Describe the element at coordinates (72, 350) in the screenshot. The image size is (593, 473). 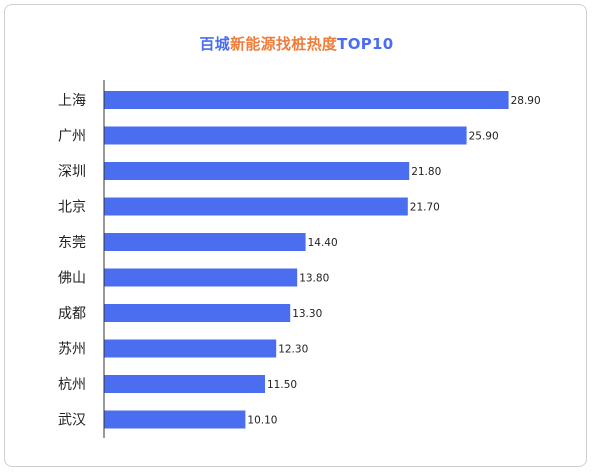
I see `category-label: 苏州` at that location.